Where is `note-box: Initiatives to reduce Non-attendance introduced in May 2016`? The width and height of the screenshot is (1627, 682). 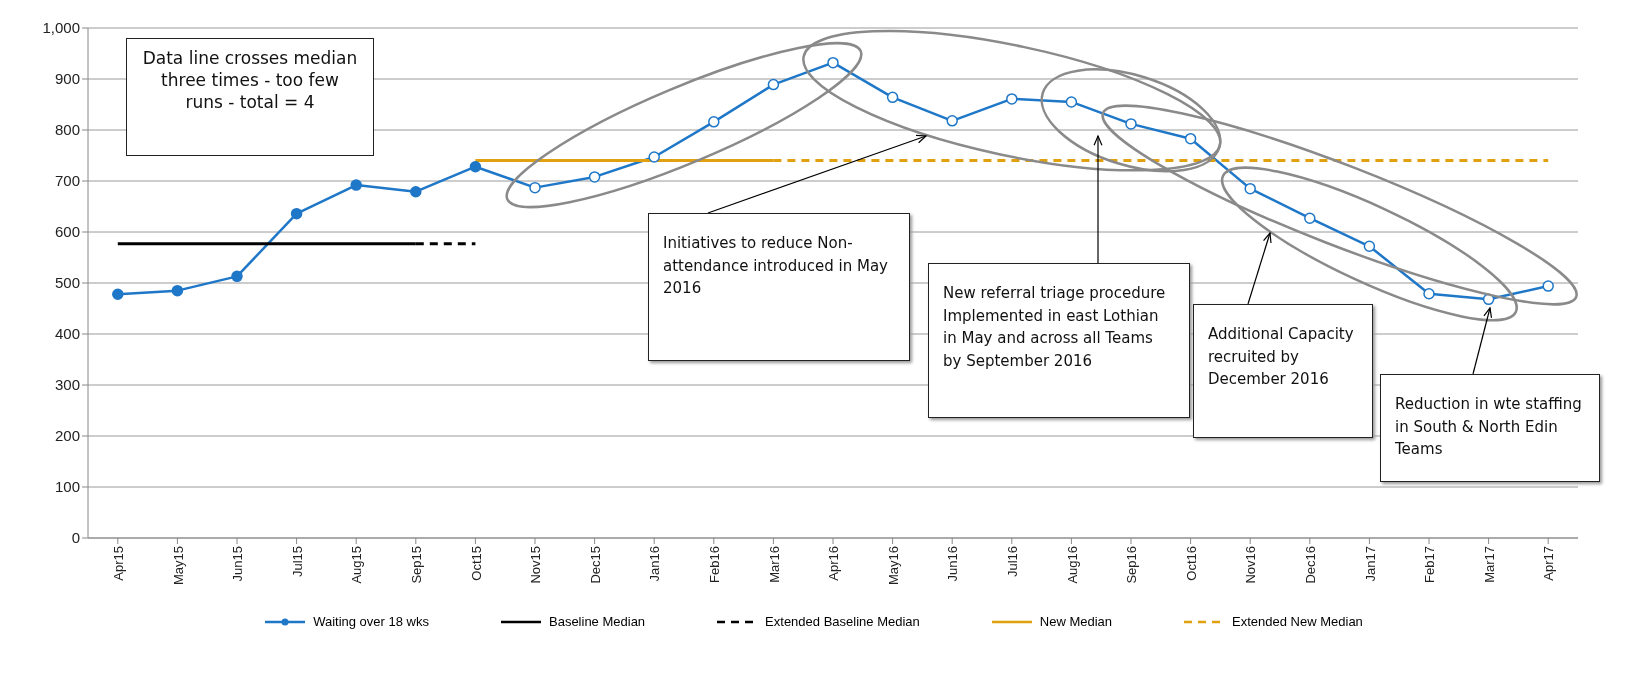 note-box: Initiatives to reduce Non-attendance introduced in May 2016 is located at coordinates (779, 287).